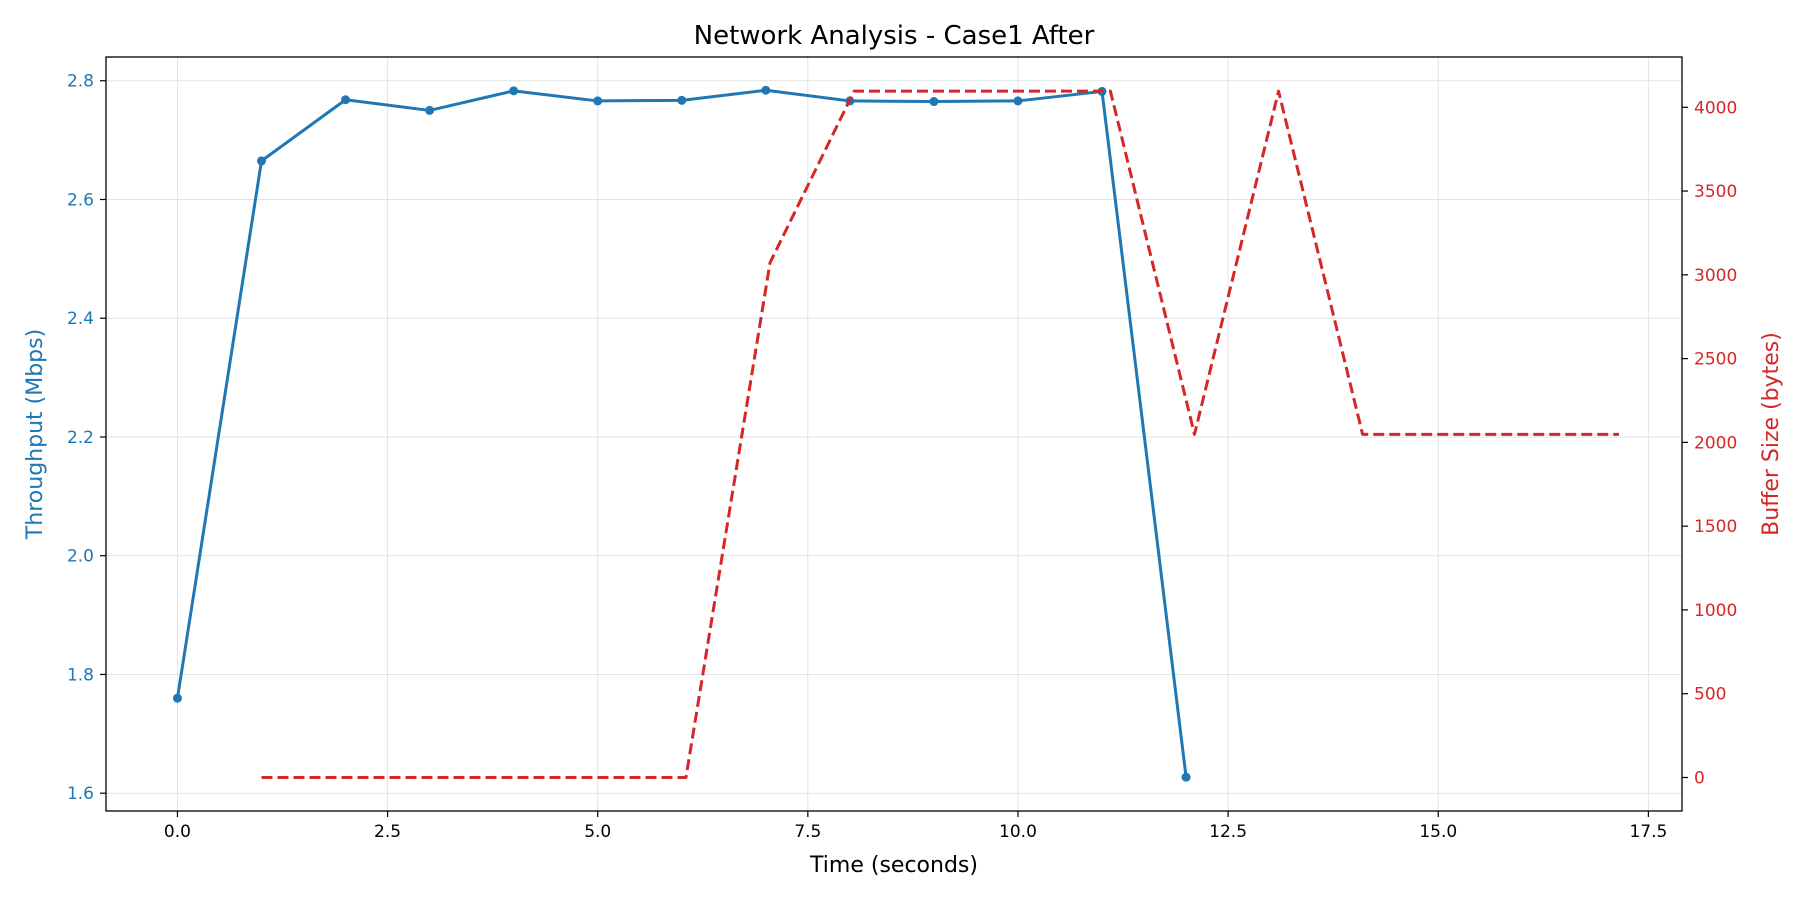 This screenshot has width=1800, height=904. I want to click on x-tick-label: 17.5, so click(1648, 832).